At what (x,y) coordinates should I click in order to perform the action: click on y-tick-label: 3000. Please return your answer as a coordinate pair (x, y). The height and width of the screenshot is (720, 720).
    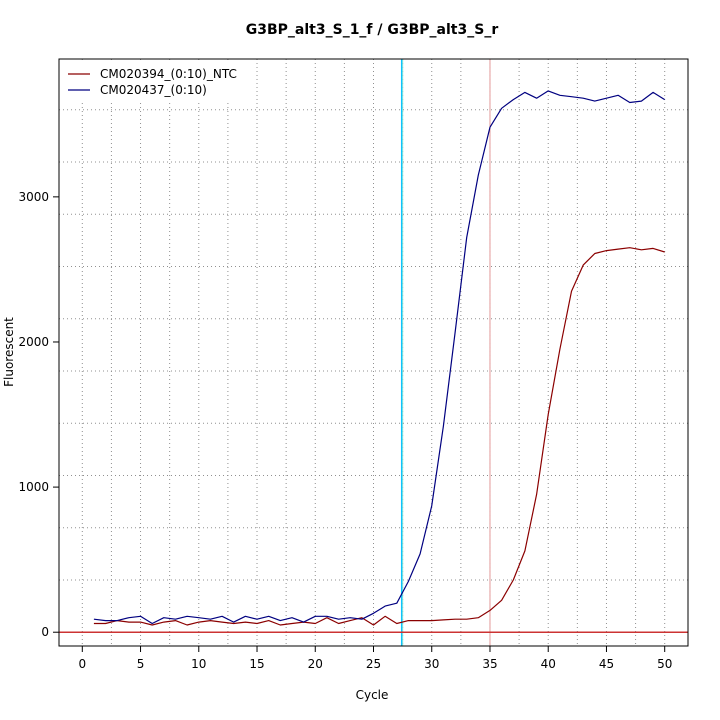
    Looking at the image, I should click on (33, 197).